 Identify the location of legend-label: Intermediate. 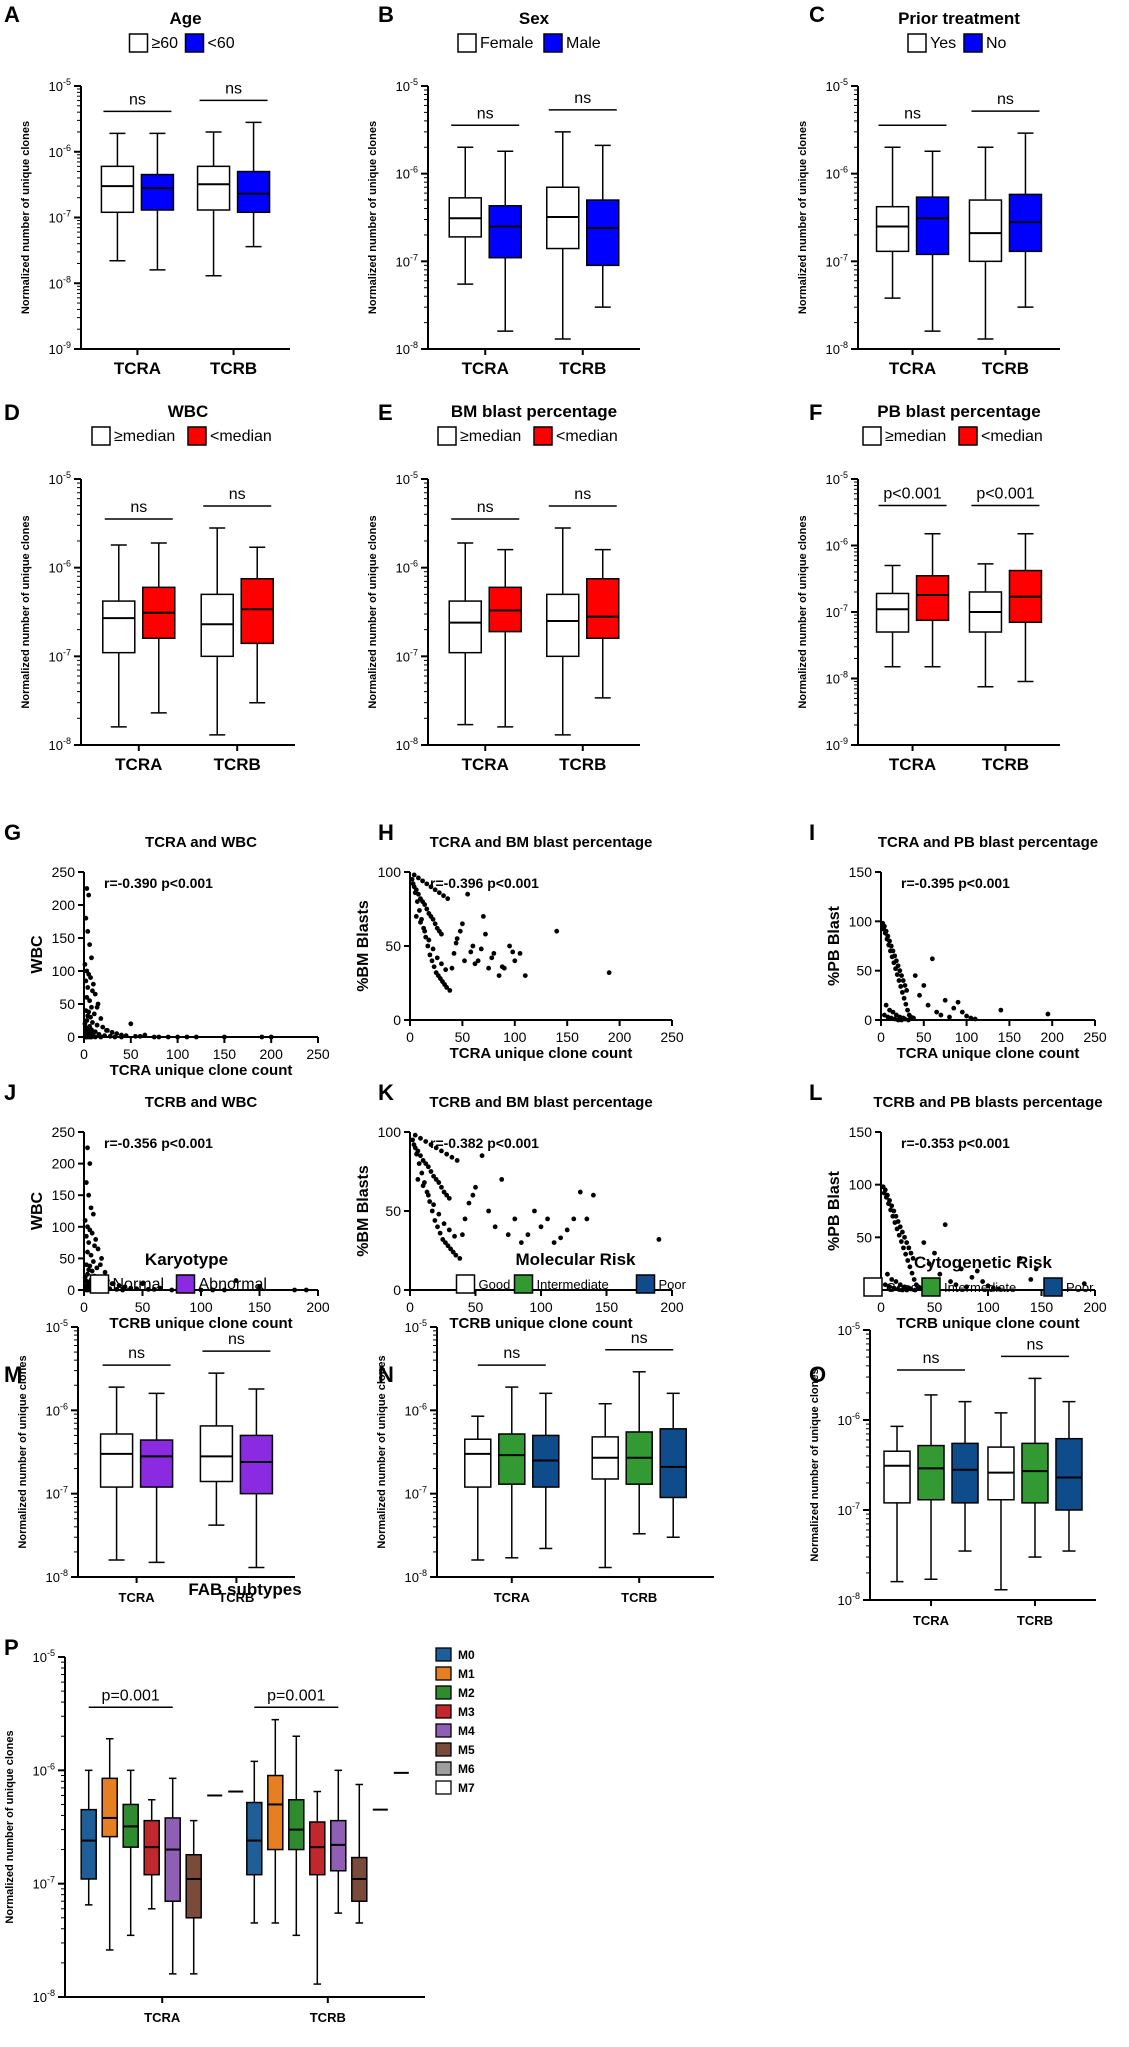
(573, 1284).